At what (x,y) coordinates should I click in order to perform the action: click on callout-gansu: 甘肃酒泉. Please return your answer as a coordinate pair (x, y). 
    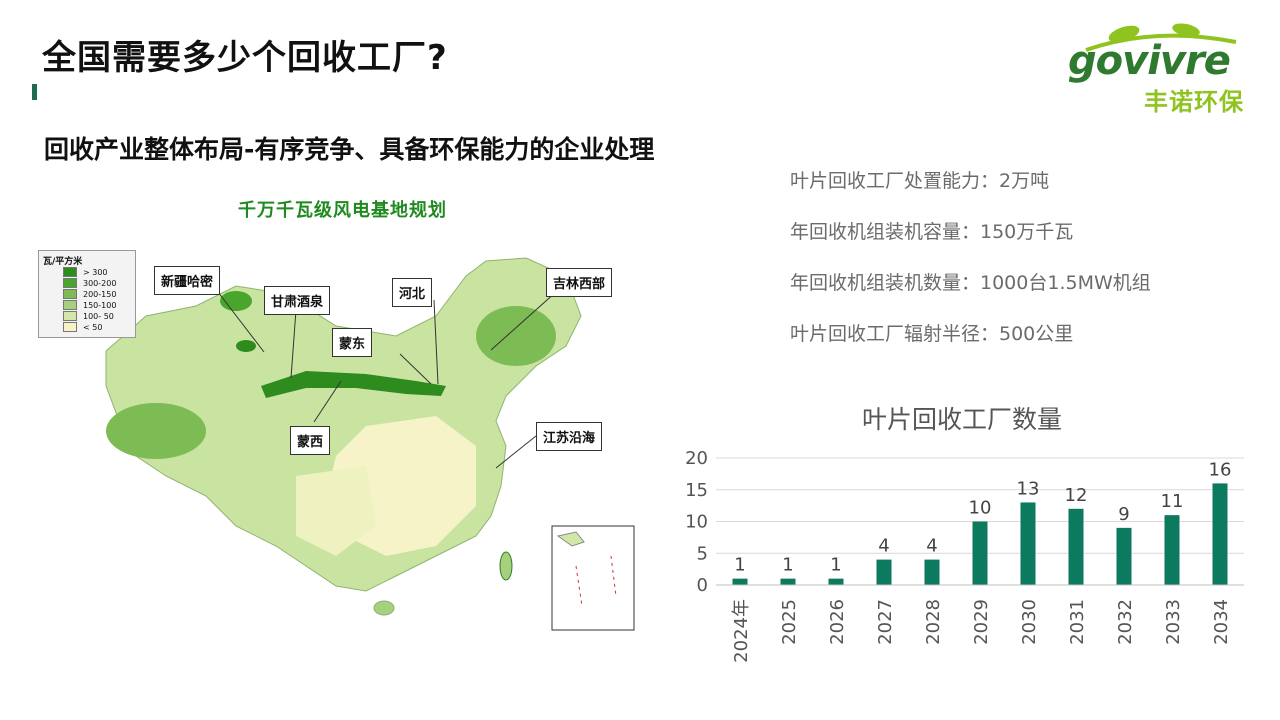
    Looking at the image, I should click on (297, 300).